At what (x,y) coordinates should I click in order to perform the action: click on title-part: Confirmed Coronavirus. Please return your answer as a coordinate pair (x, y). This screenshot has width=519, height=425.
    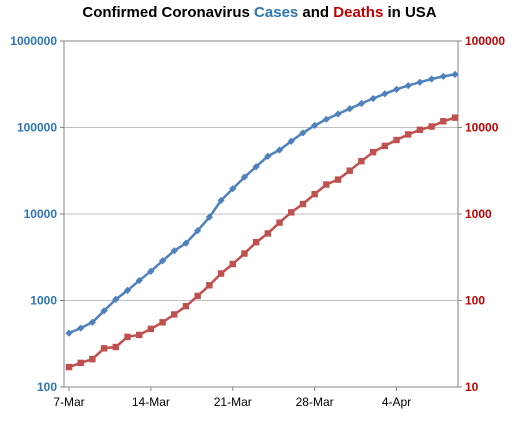
    Looking at the image, I should click on (168, 12).